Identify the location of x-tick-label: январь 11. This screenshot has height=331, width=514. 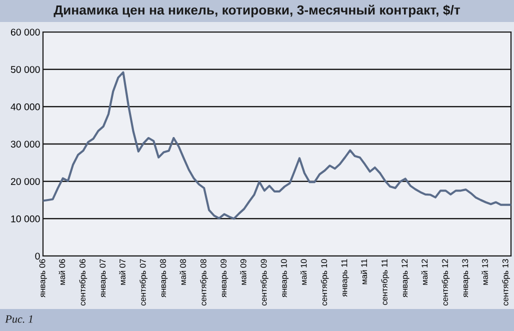
(345, 278).